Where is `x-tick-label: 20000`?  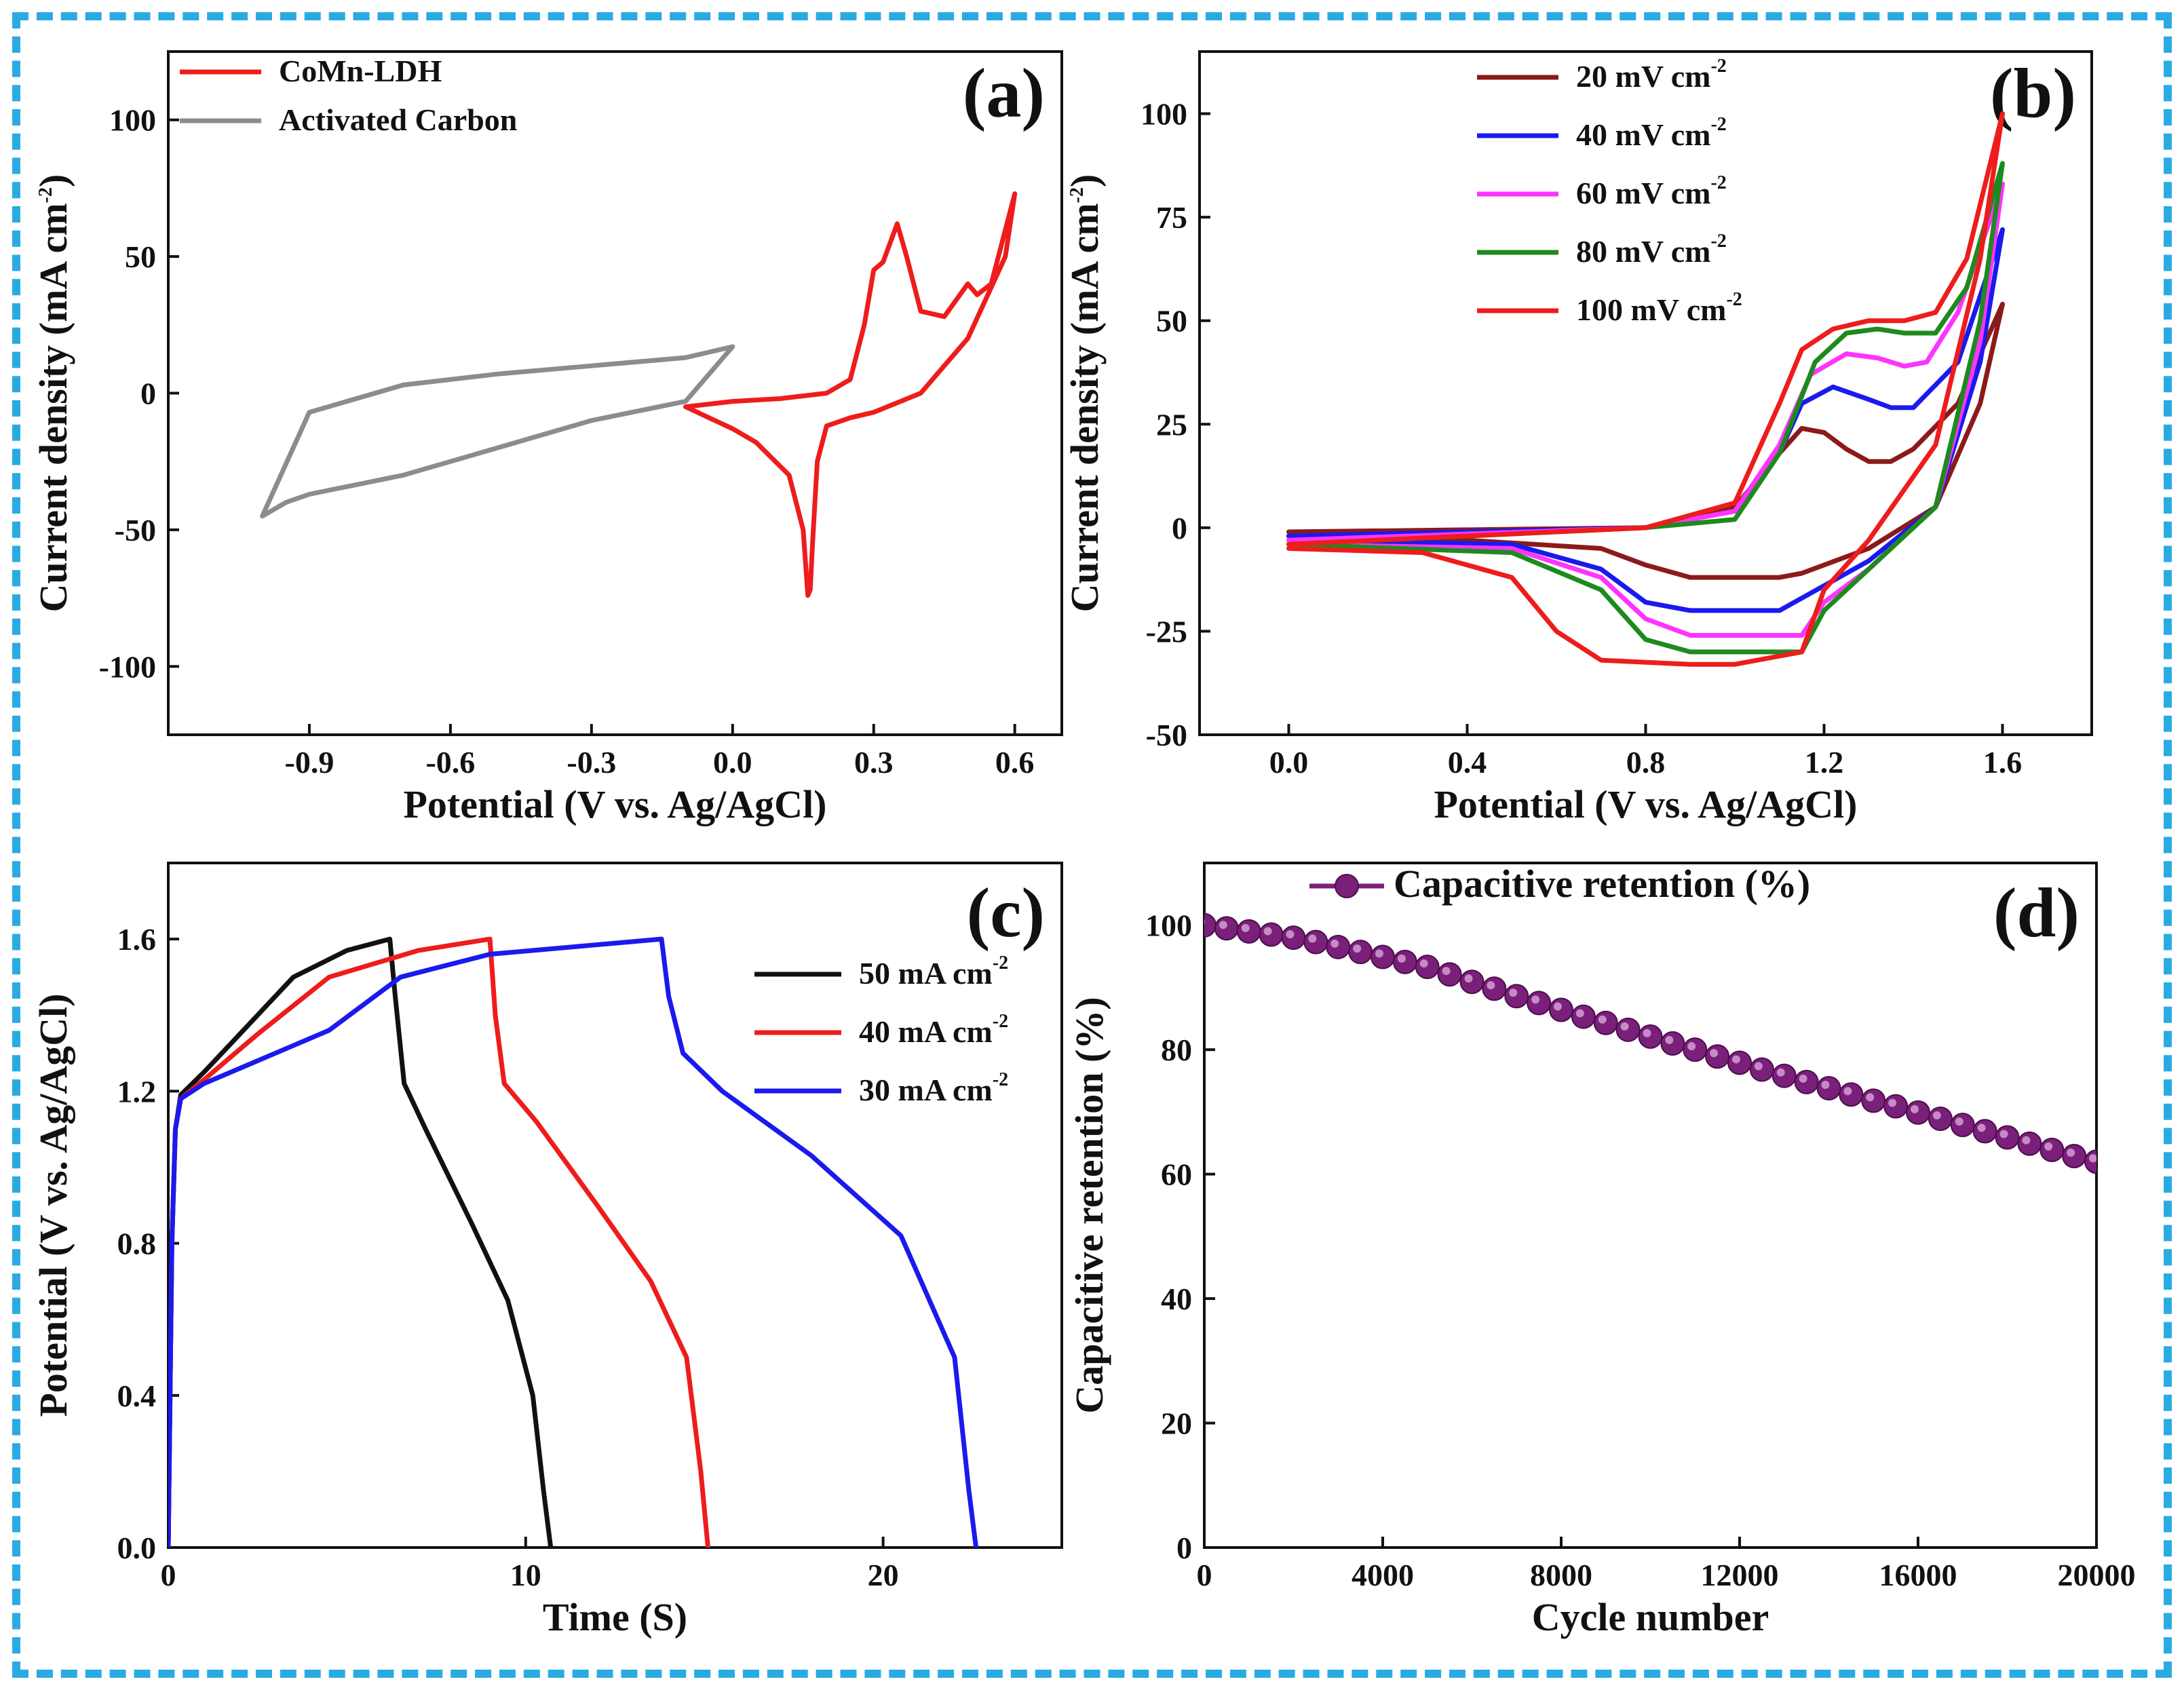 x-tick-label: 20000 is located at coordinates (2097, 1575).